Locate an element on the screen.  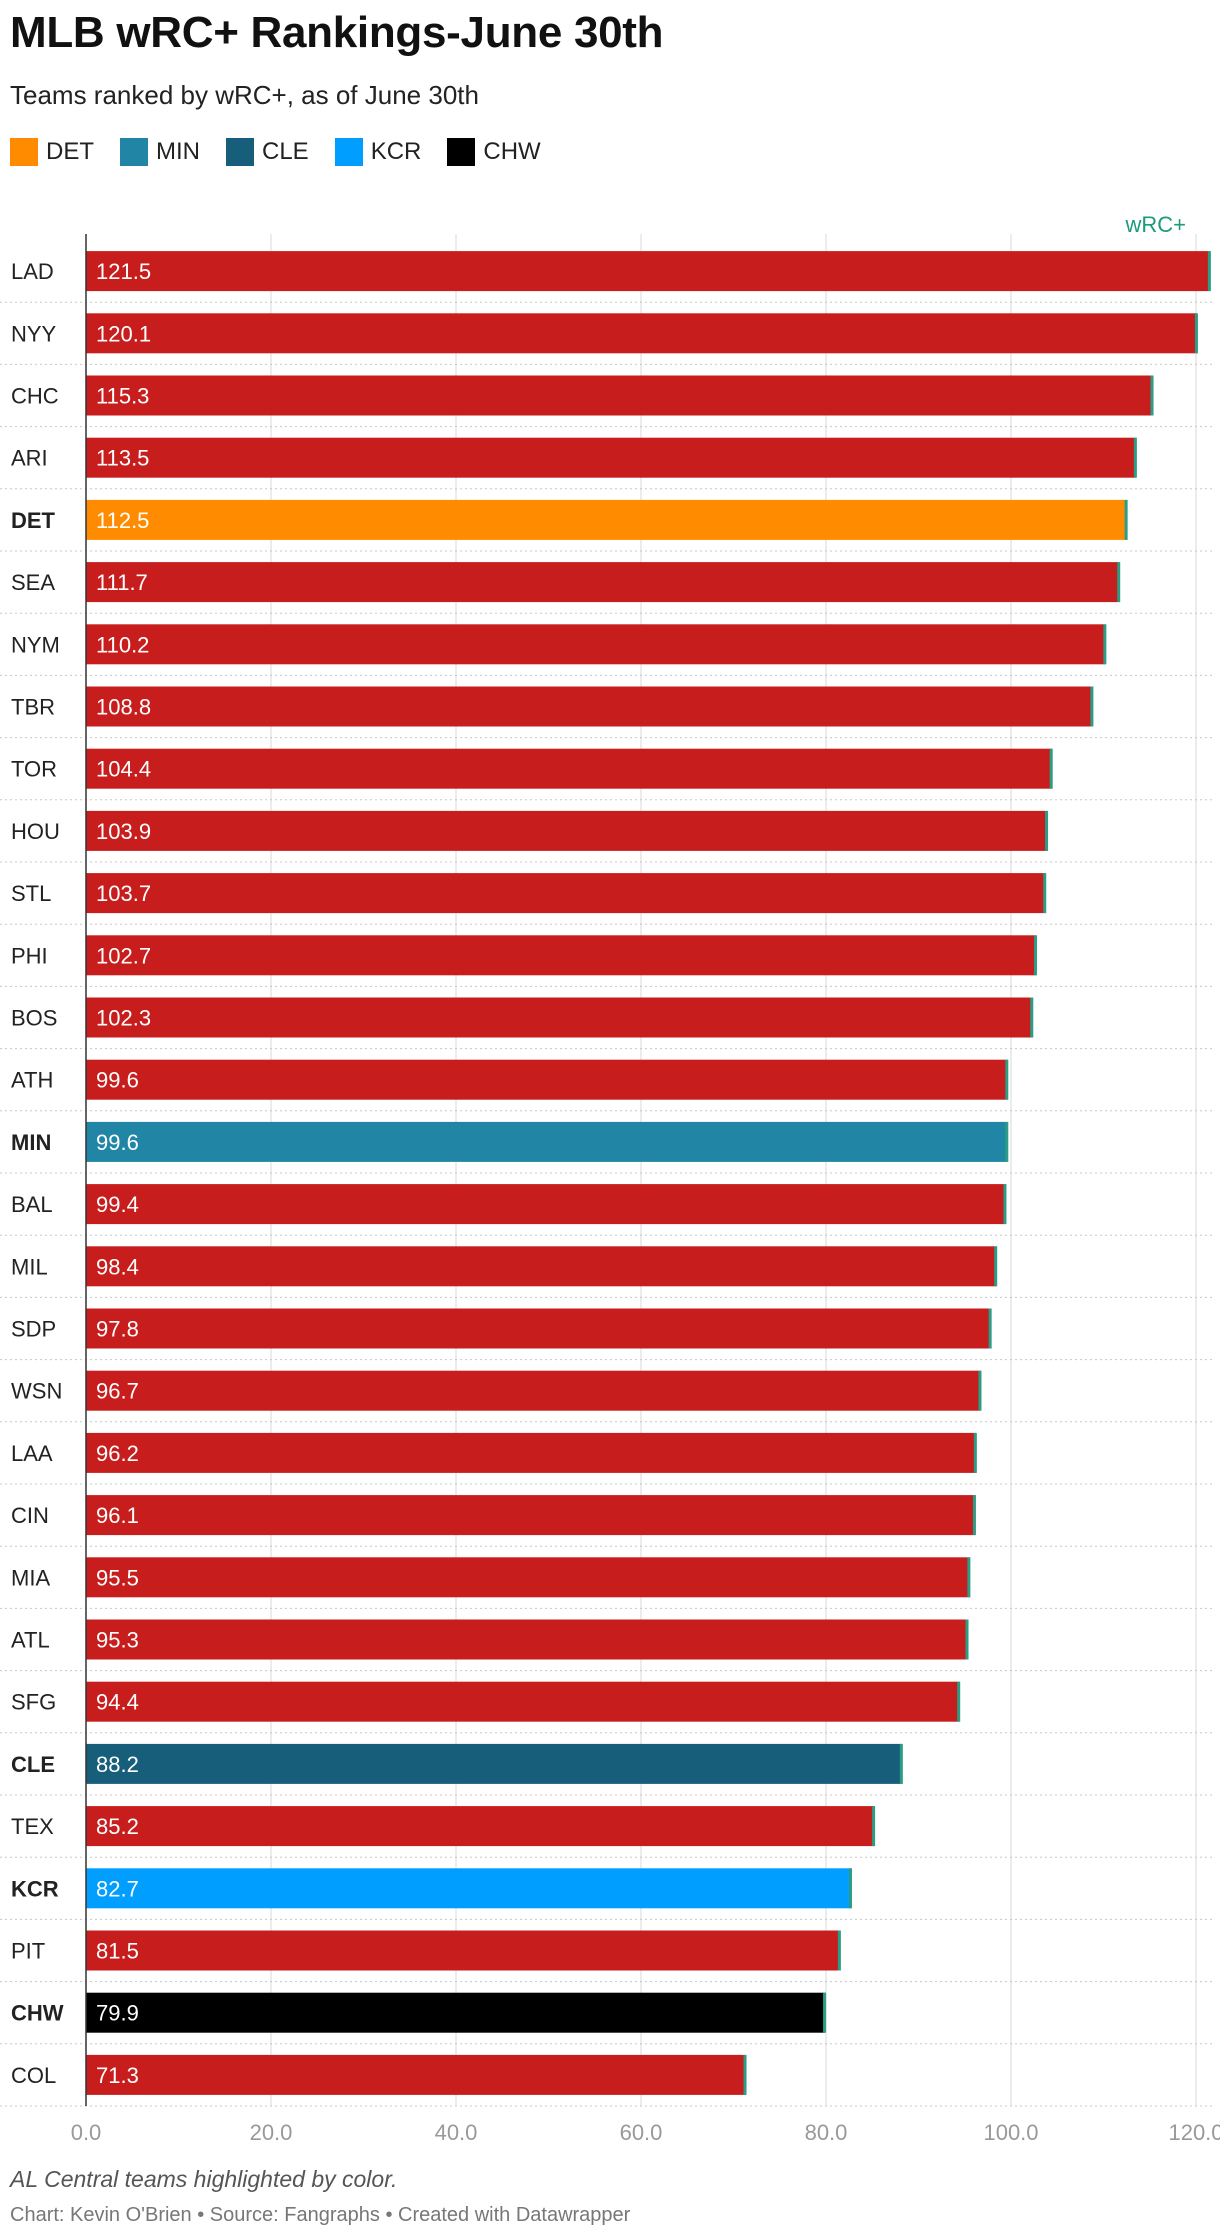
x-tick-label-100: 100.0 is located at coordinates (1010, 2132).